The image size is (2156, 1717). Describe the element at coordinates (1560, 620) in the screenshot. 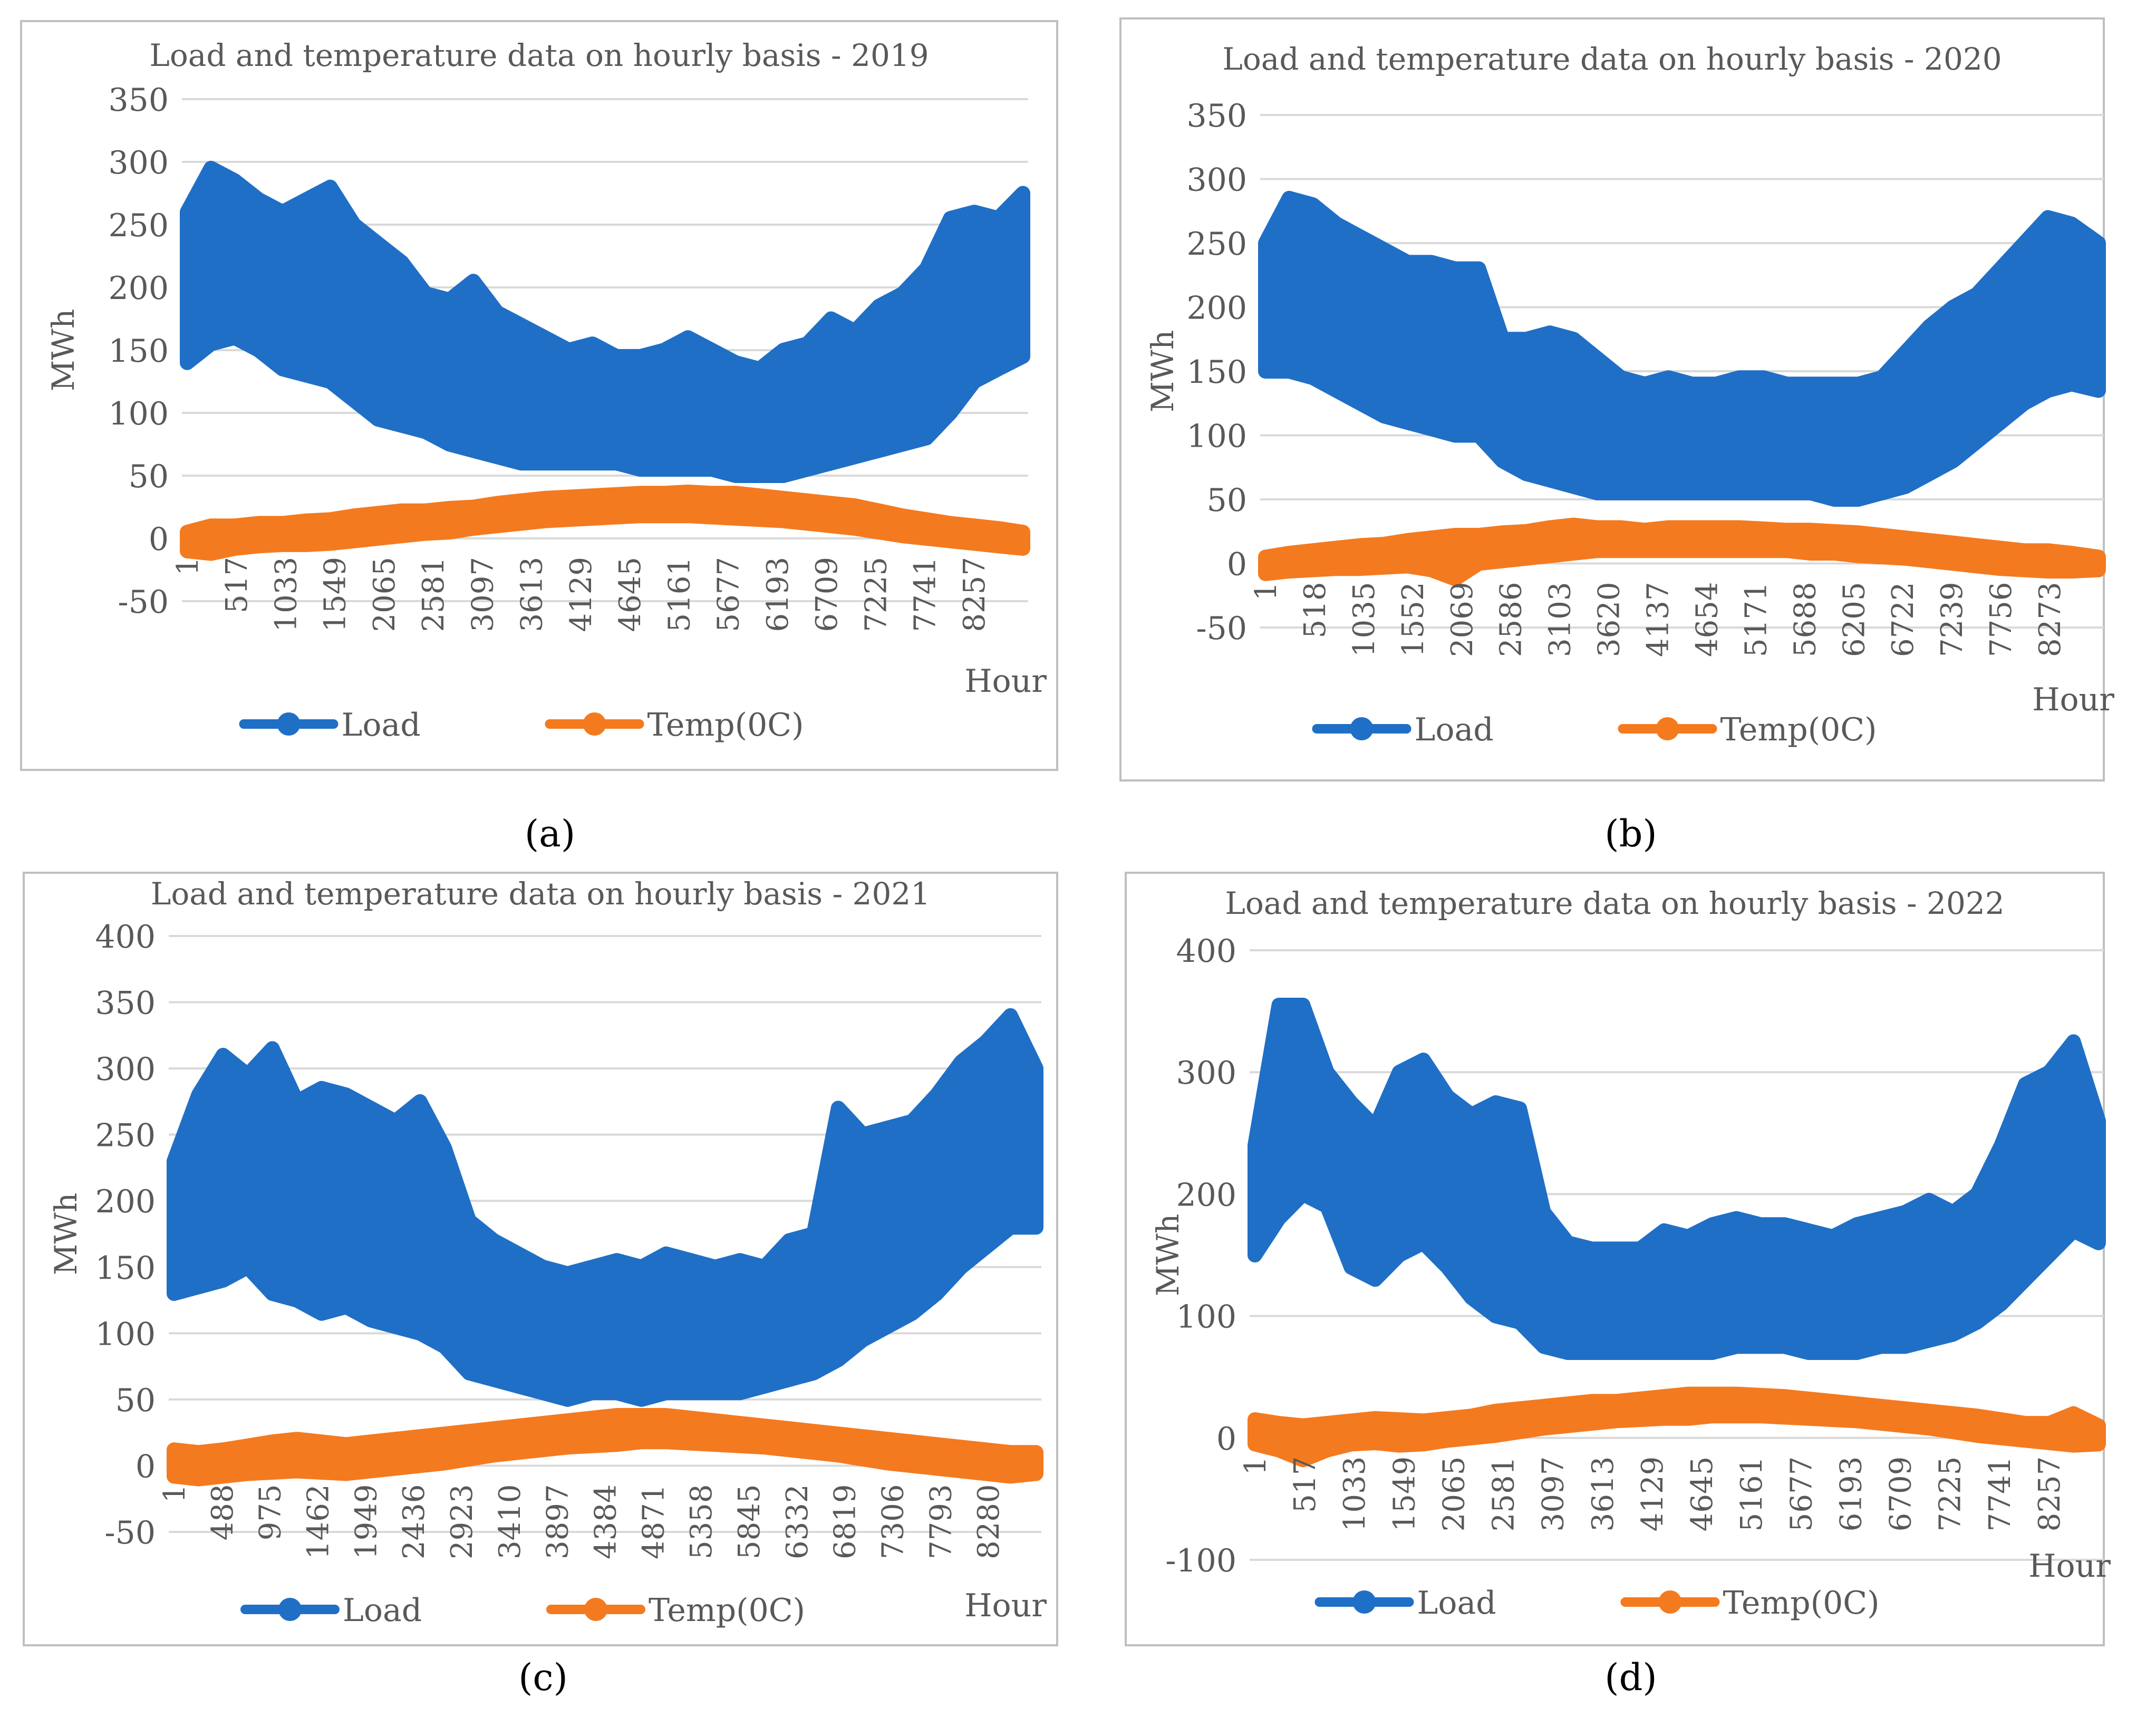

I see `x-tick-label: 3103` at that location.